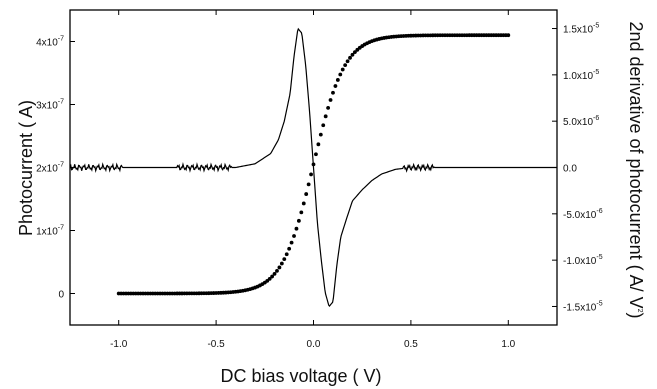 This screenshot has width=657, height=389. I want to click on x-tick-label: -1.0, so click(119, 344).